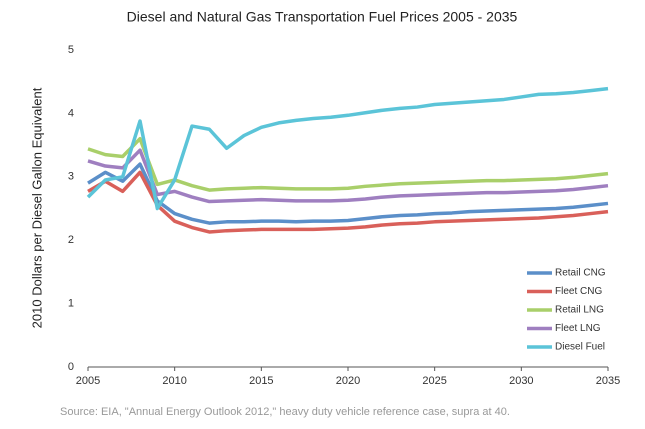 This screenshot has width=645, height=429. What do you see at coordinates (521, 381) in the screenshot?
I see `x-tick-label: 2030` at bounding box center [521, 381].